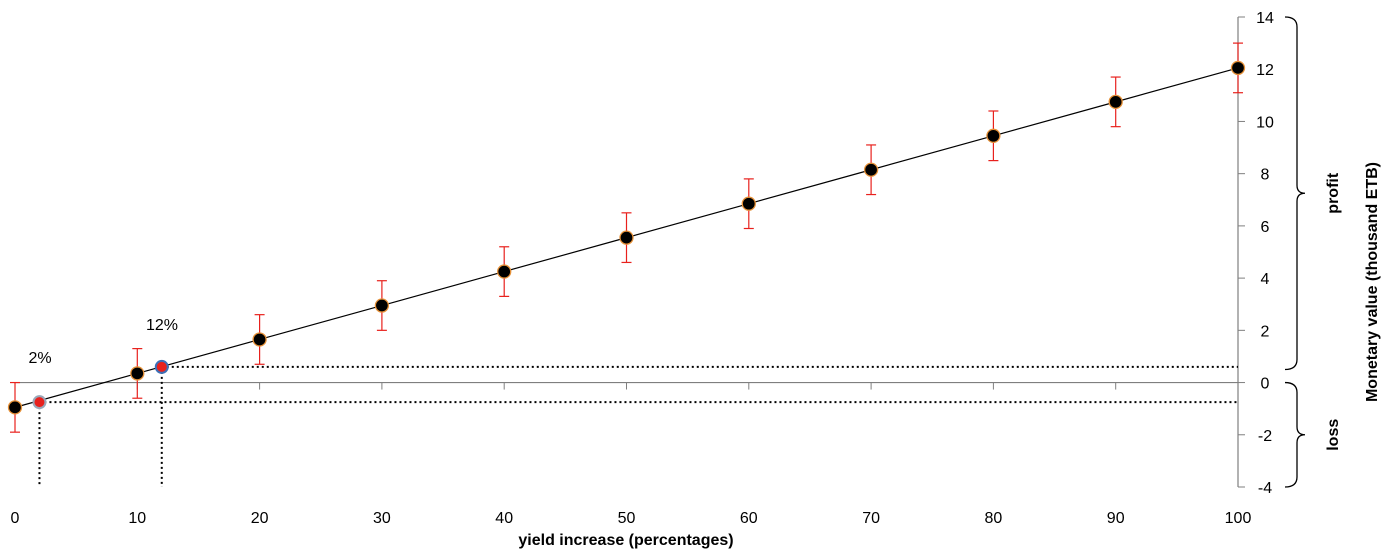 Image resolution: width=1390 pixels, height=551 pixels. I want to click on bracket-label-loss: loss, so click(1333, 435).